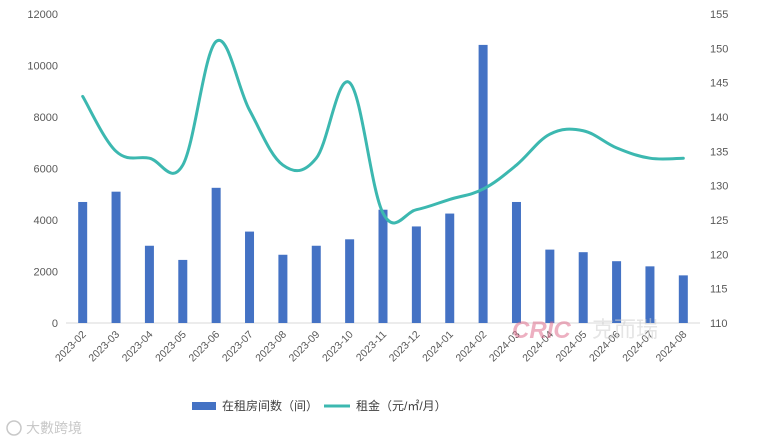  I want to click on y-right-tick-label: 130, so click(719, 187).